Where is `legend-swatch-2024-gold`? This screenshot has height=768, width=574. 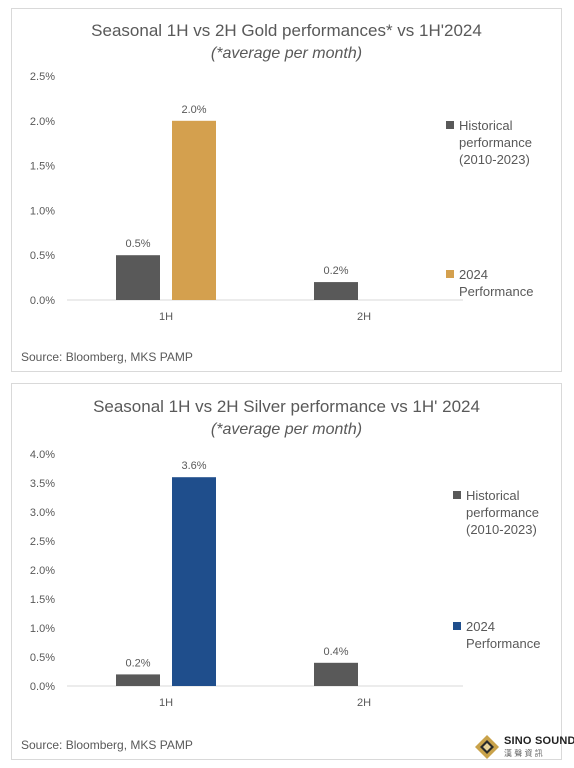
legend-swatch-2024-gold is located at coordinates (450, 274).